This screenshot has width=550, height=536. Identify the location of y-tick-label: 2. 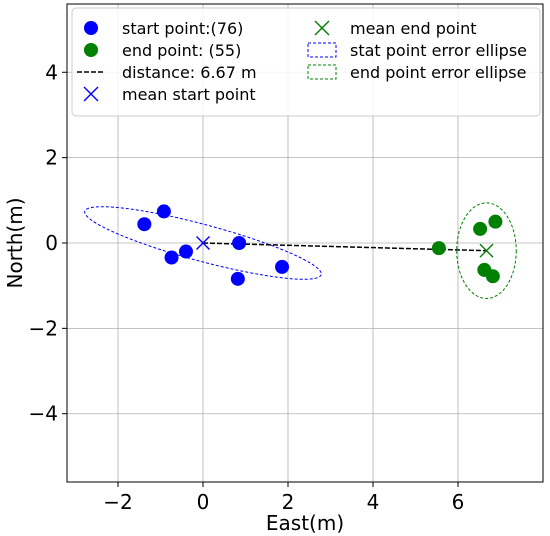
(51, 158).